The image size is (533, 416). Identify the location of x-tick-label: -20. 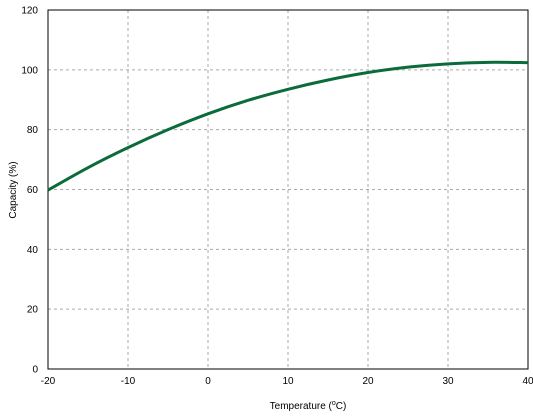
(48, 381).